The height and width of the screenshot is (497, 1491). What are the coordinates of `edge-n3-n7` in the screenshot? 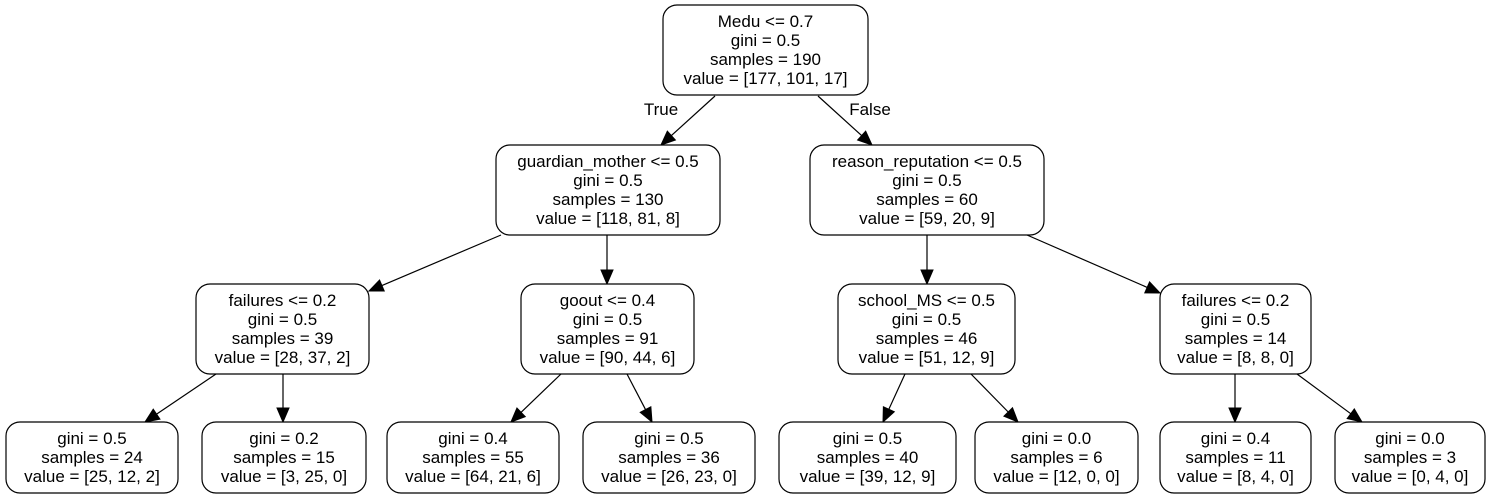 It's located at (180, 398).